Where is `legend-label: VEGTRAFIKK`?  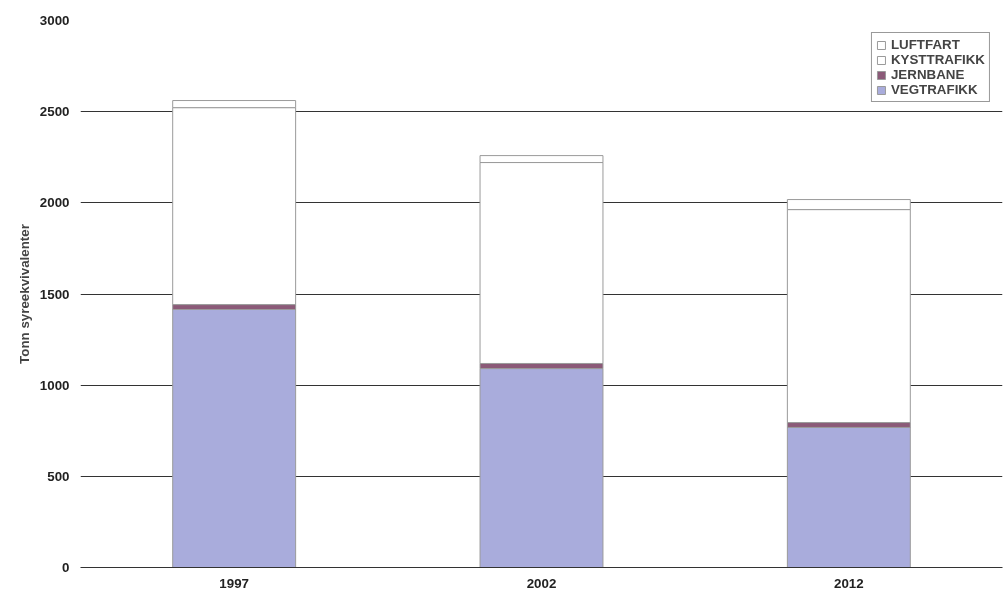
legend-label: VEGTRAFIKK is located at coordinates (934, 89).